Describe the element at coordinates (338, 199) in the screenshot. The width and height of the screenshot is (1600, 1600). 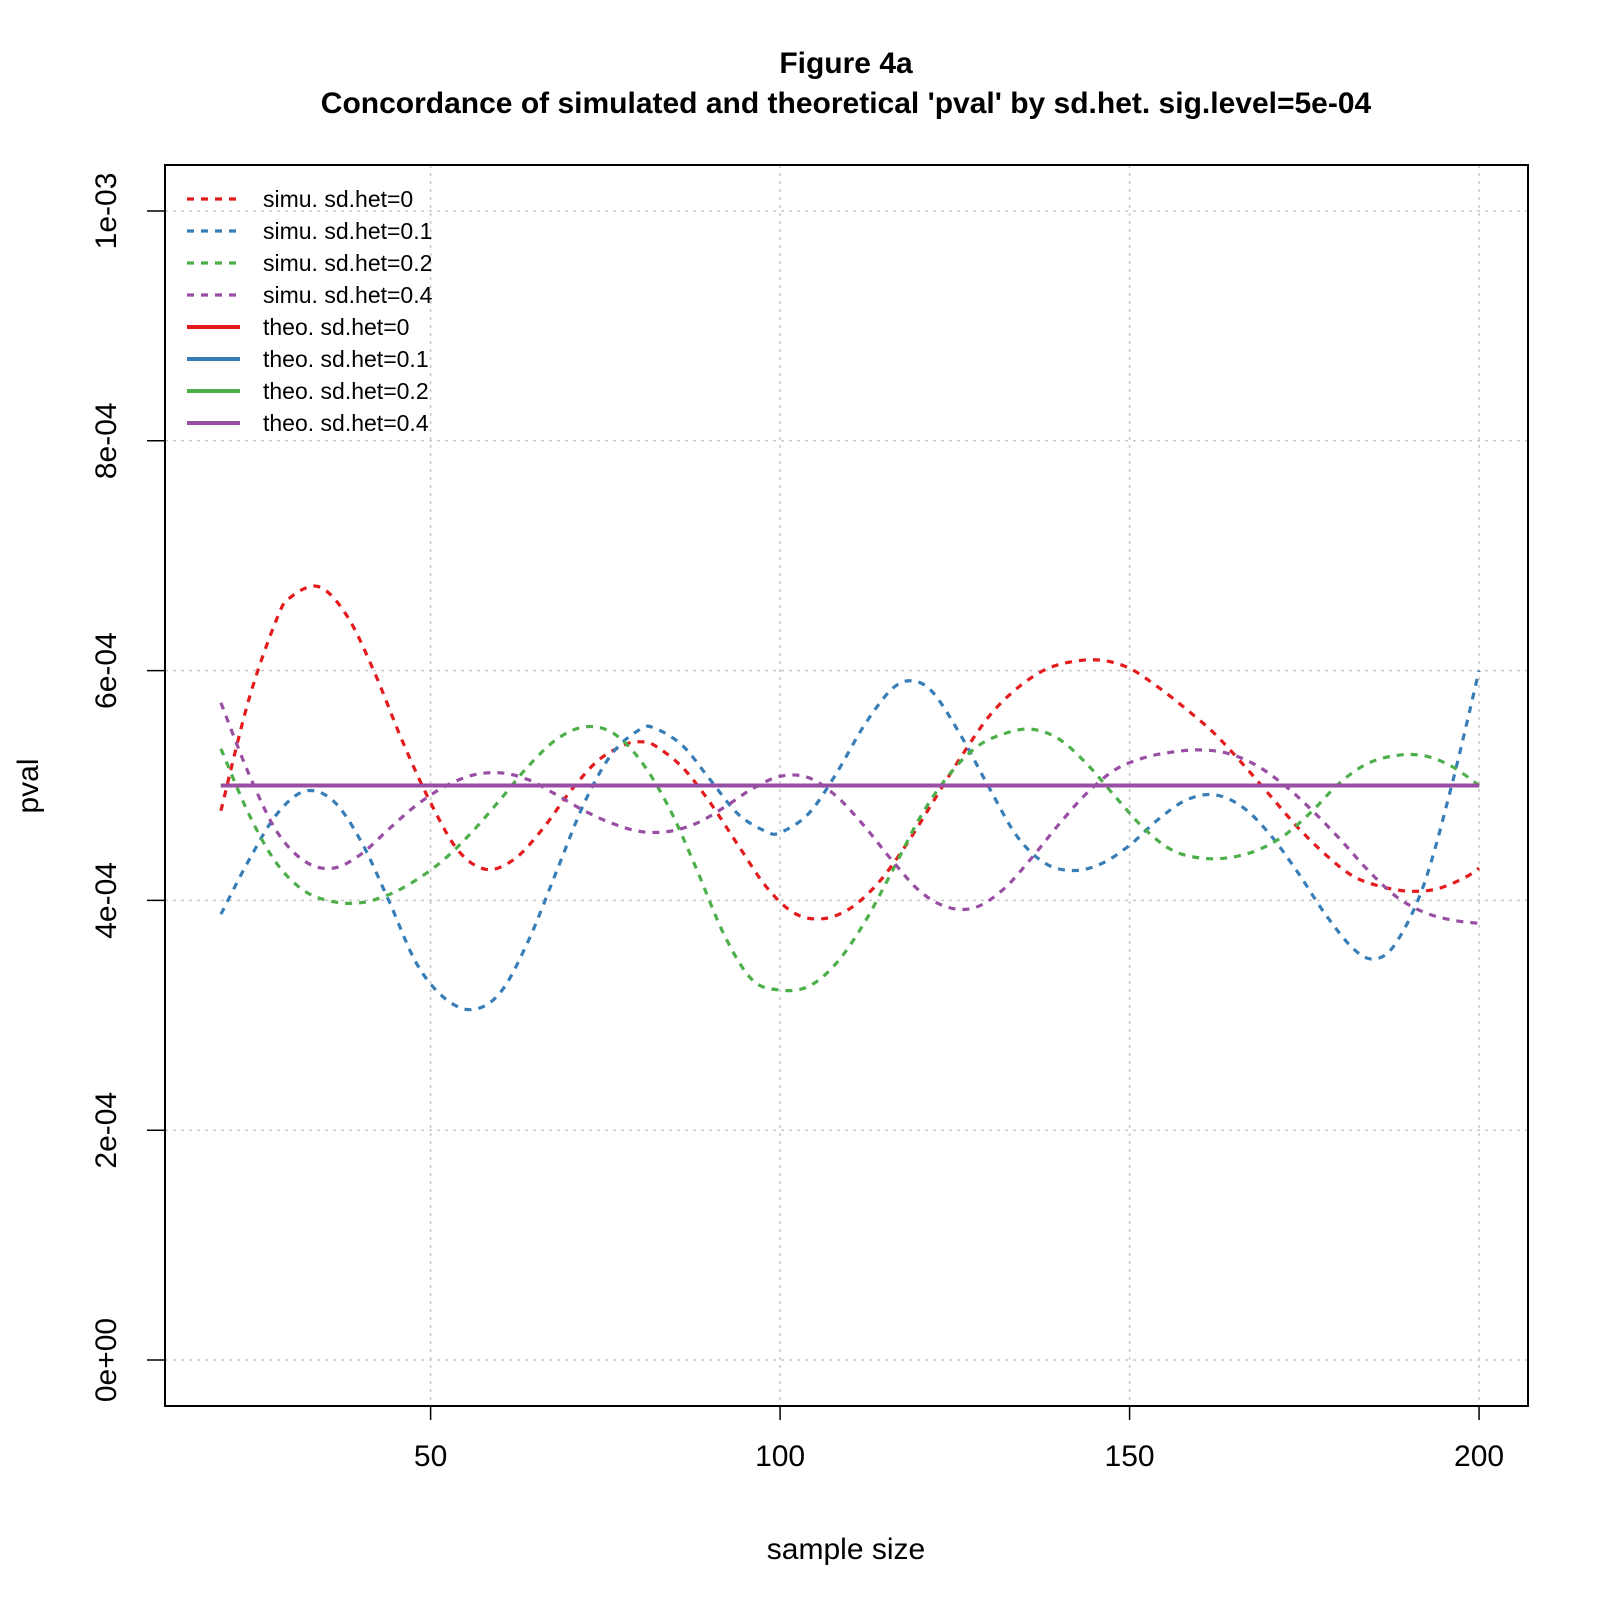
I see `legend-label: simu. sd.het=0` at that location.